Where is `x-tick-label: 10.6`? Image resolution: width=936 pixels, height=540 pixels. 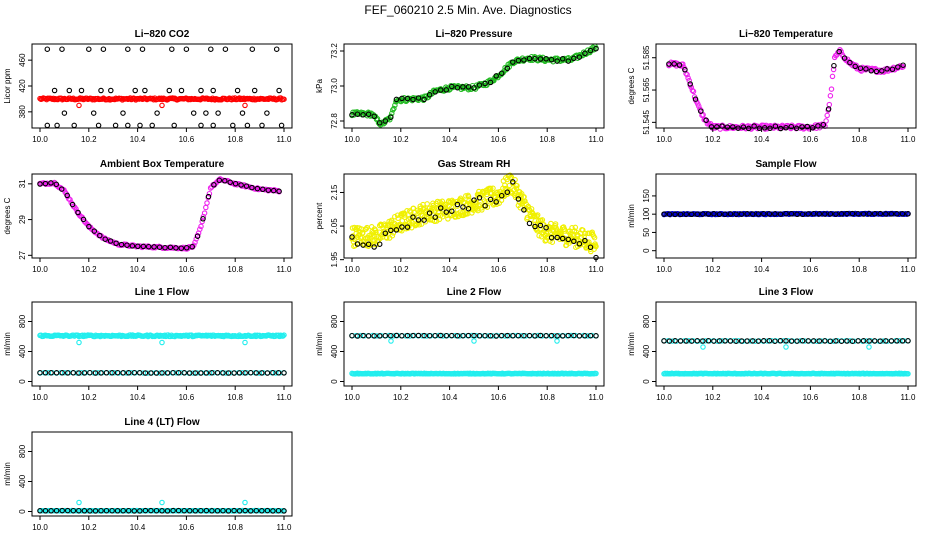 x-tick-label: 10.6 is located at coordinates (187, 397).